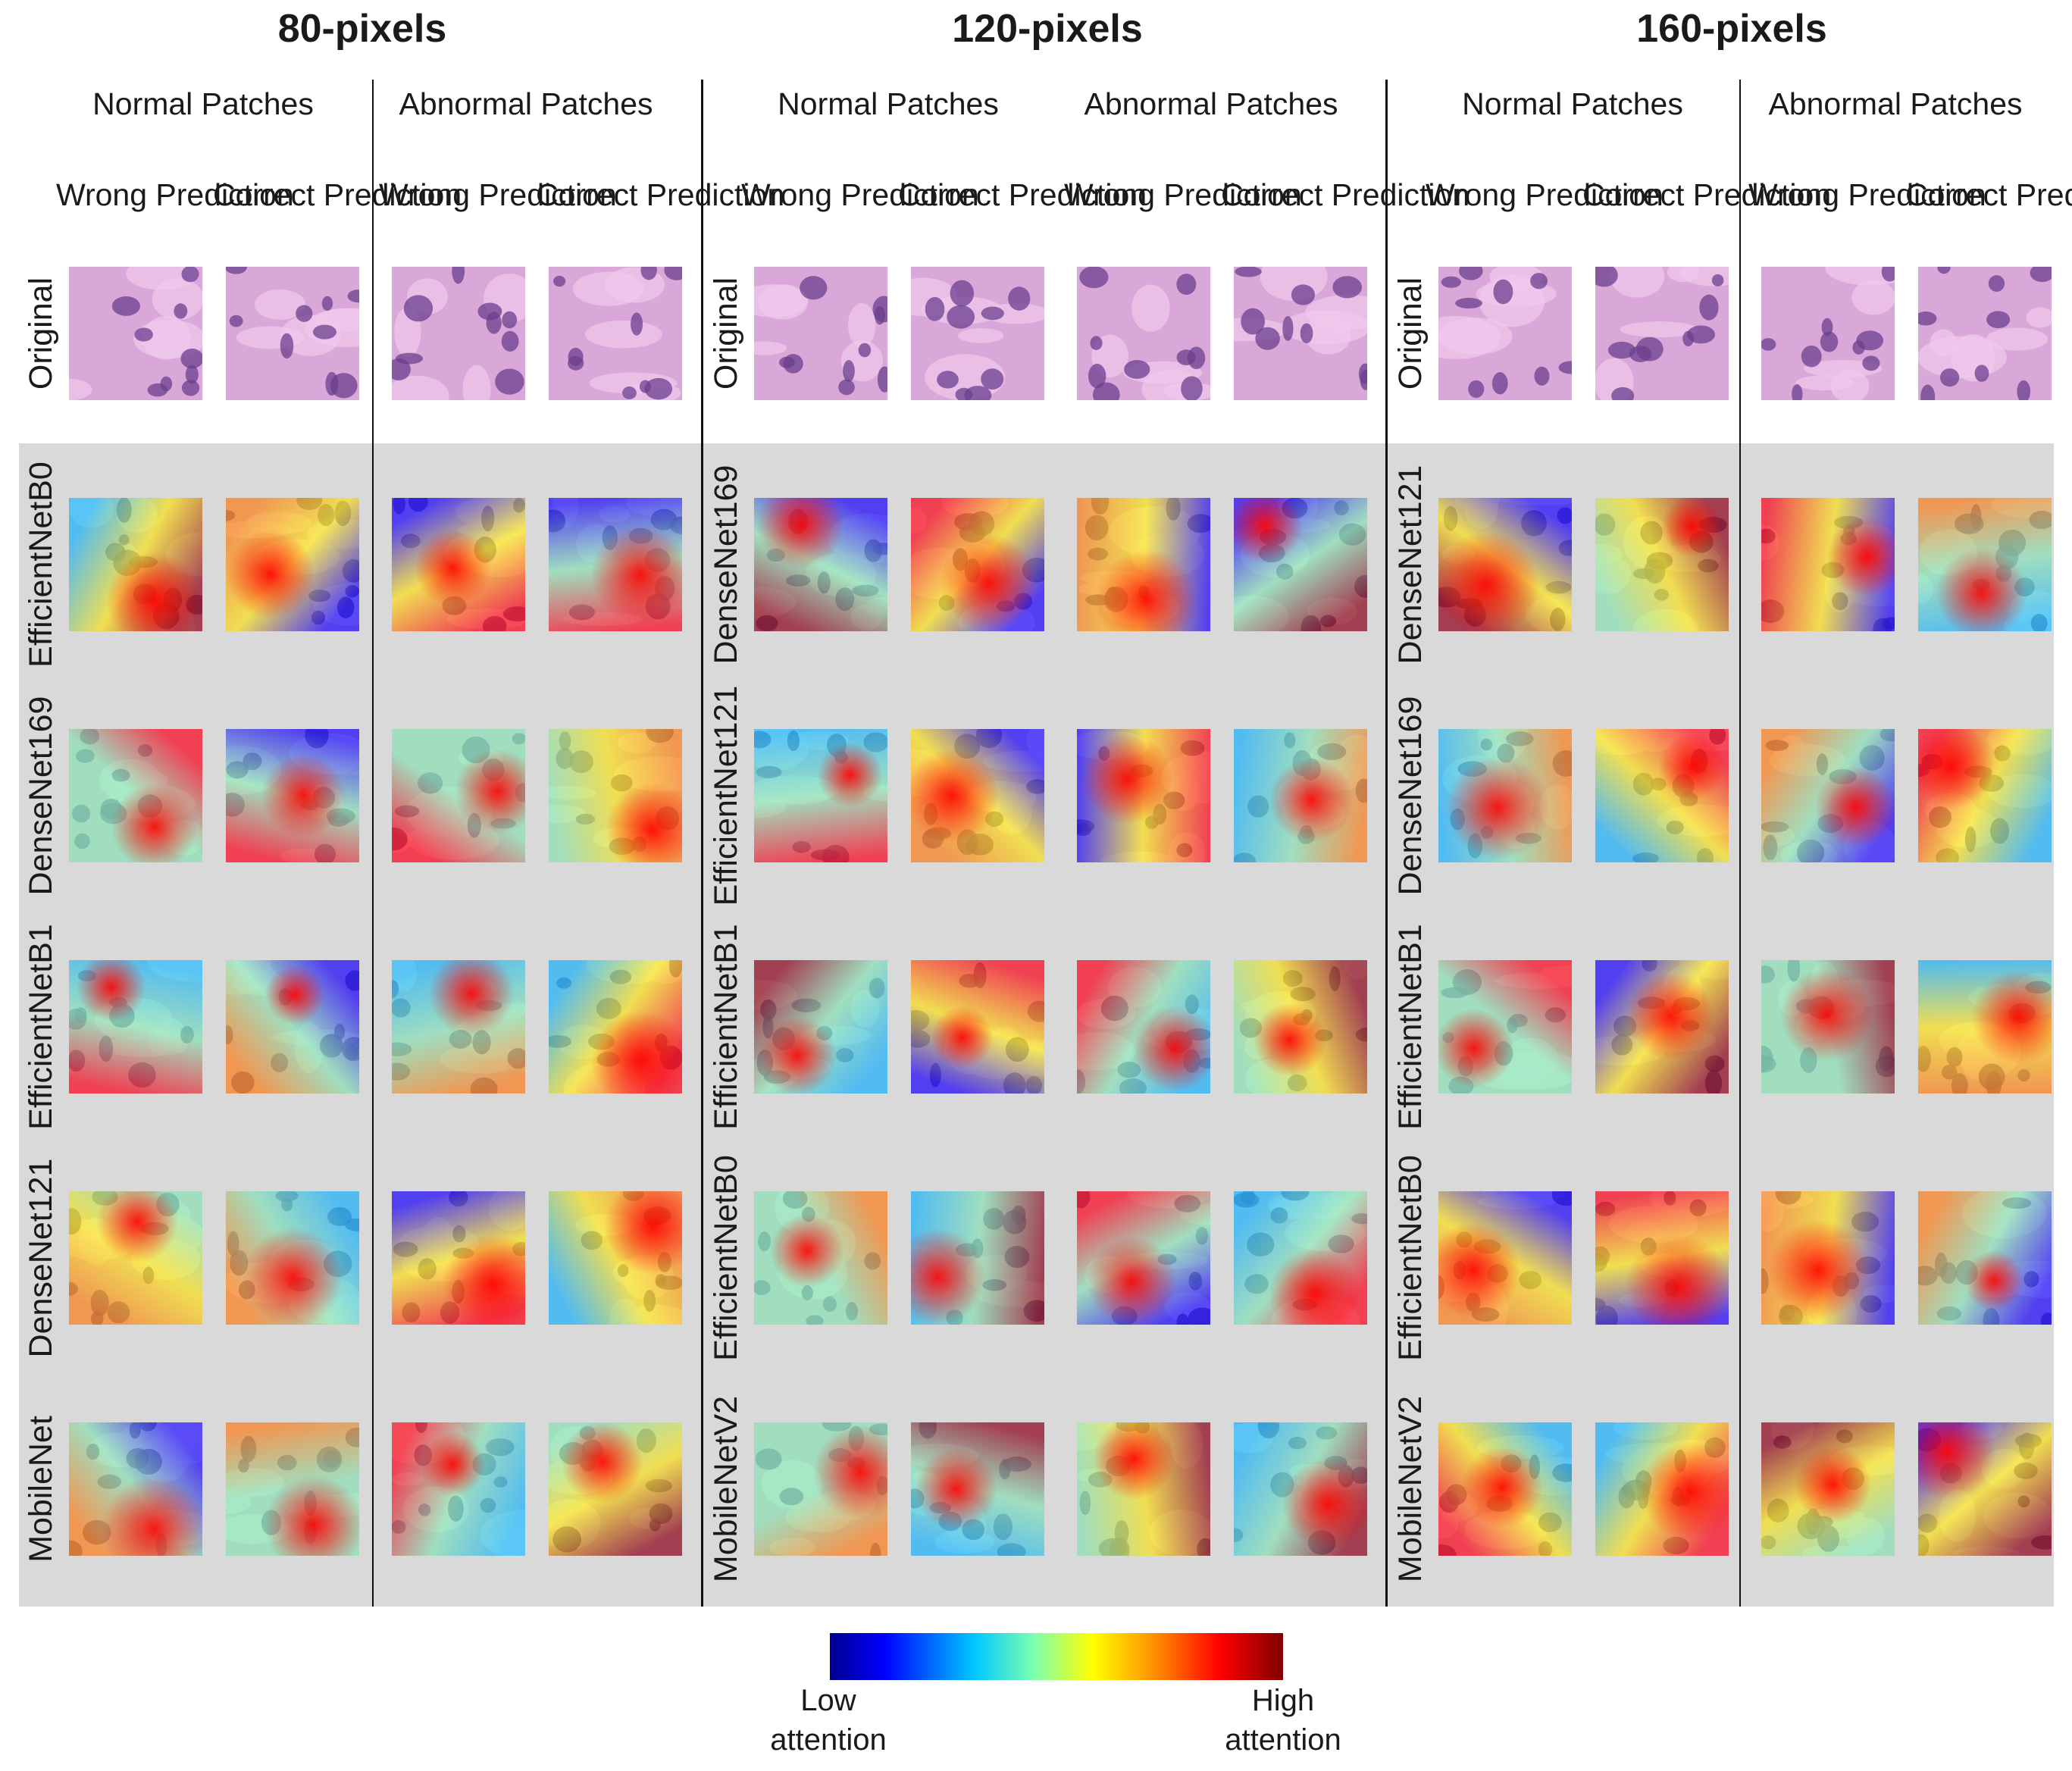 Image resolution: width=2072 pixels, height=1771 pixels. What do you see at coordinates (373, 843) in the screenshot?
I see `separator-80-normal-abnormal` at bounding box center [373, 843].